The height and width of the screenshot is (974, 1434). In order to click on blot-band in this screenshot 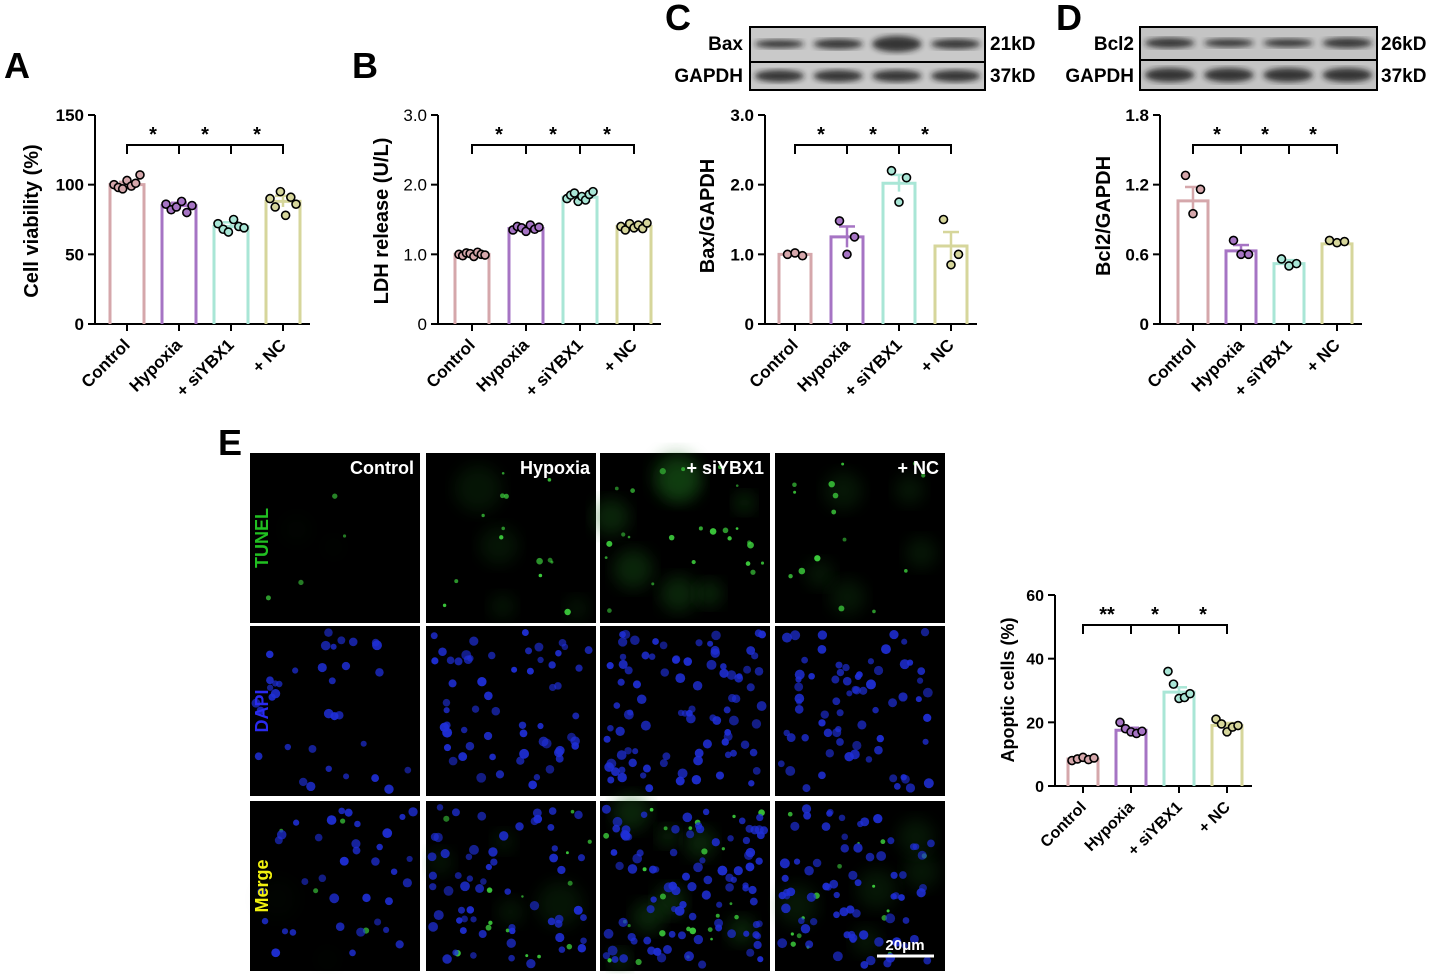, I will do `click(955, 76)`.